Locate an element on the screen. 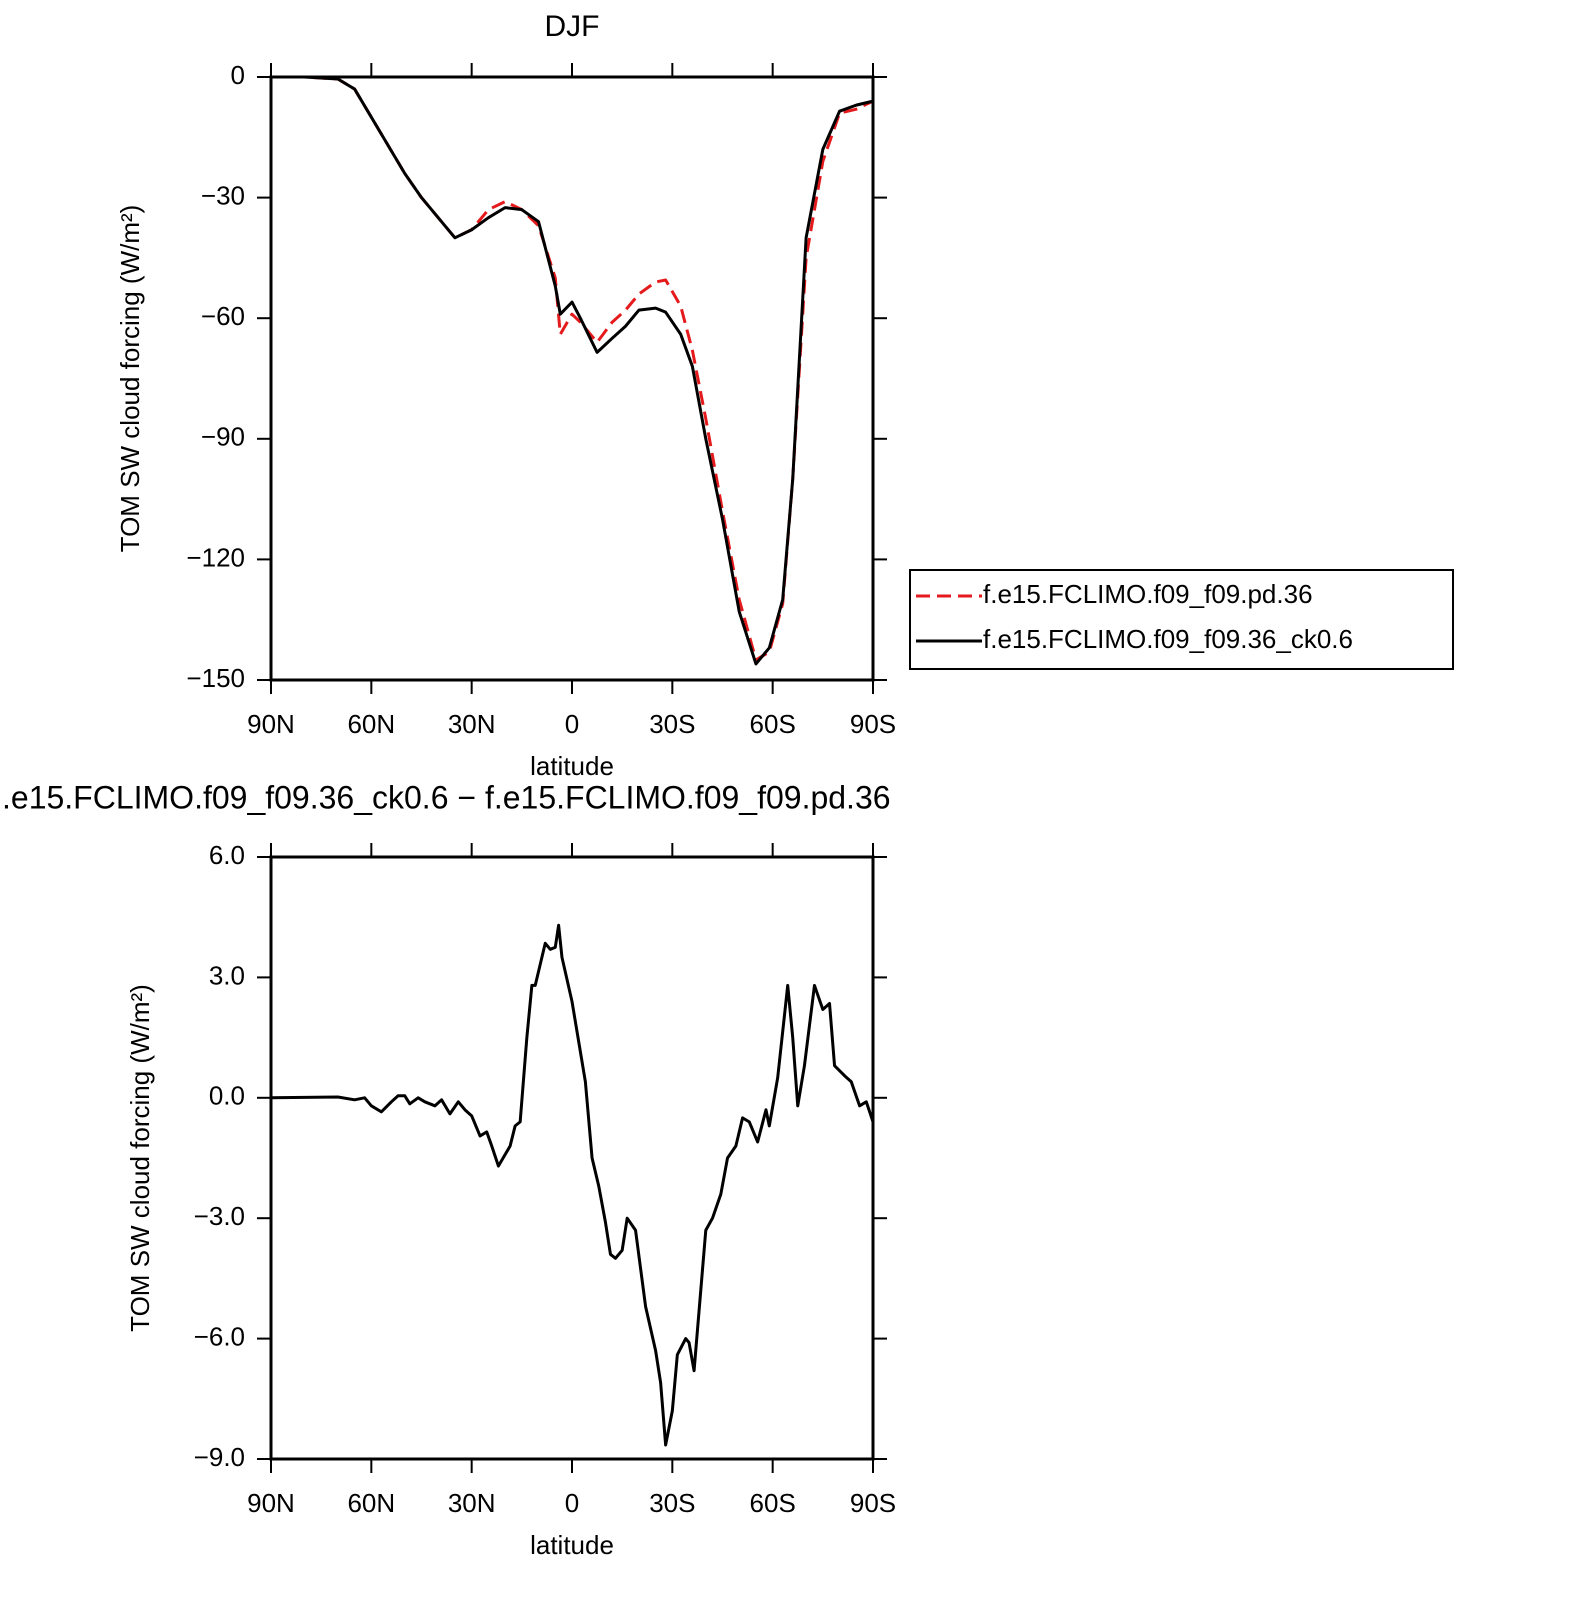  y-tick-label: −150 is located at coordinates (215, 678).